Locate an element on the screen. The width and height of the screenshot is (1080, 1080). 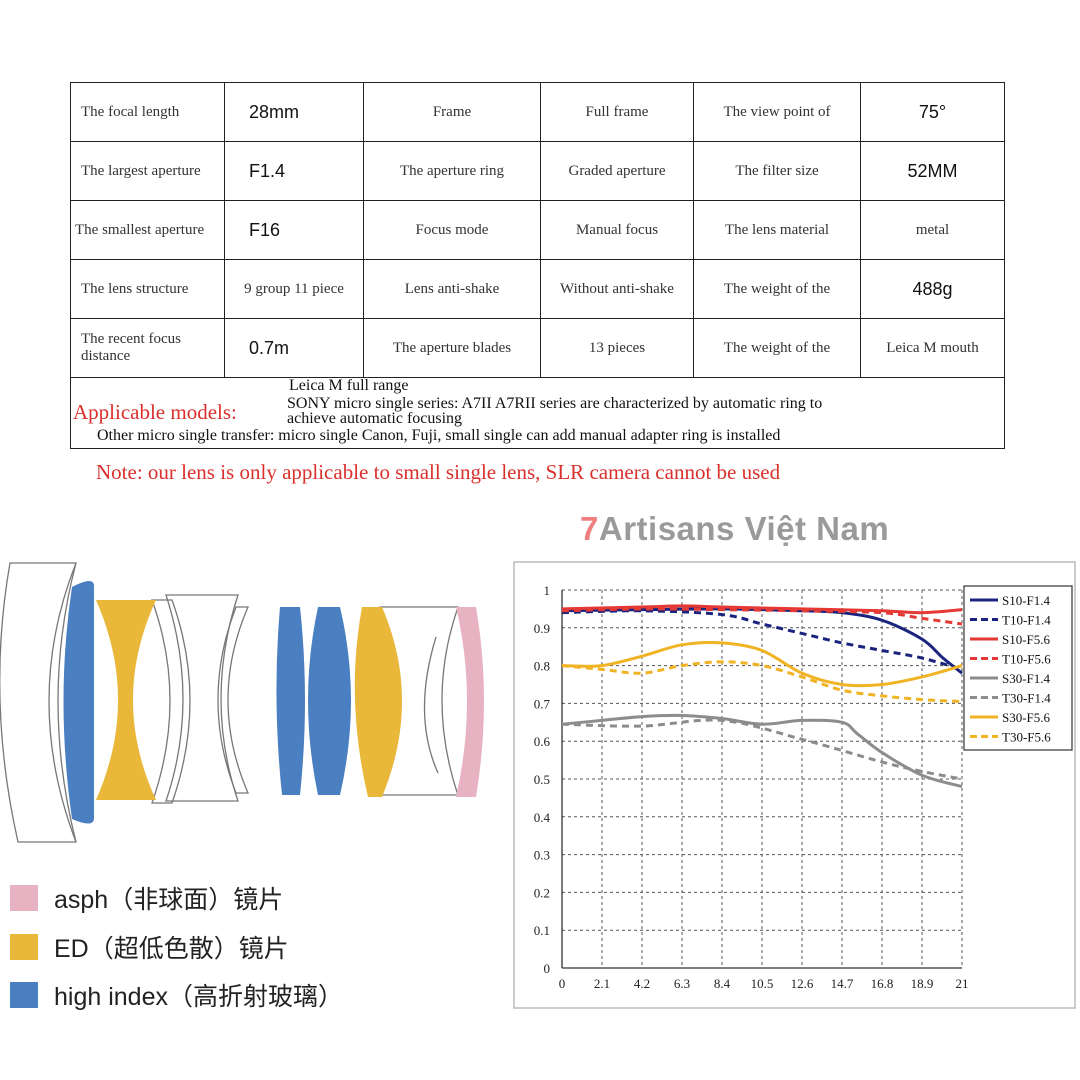
legend-label: ED（超低色散）镜片 is located at coordinates (171, 949).